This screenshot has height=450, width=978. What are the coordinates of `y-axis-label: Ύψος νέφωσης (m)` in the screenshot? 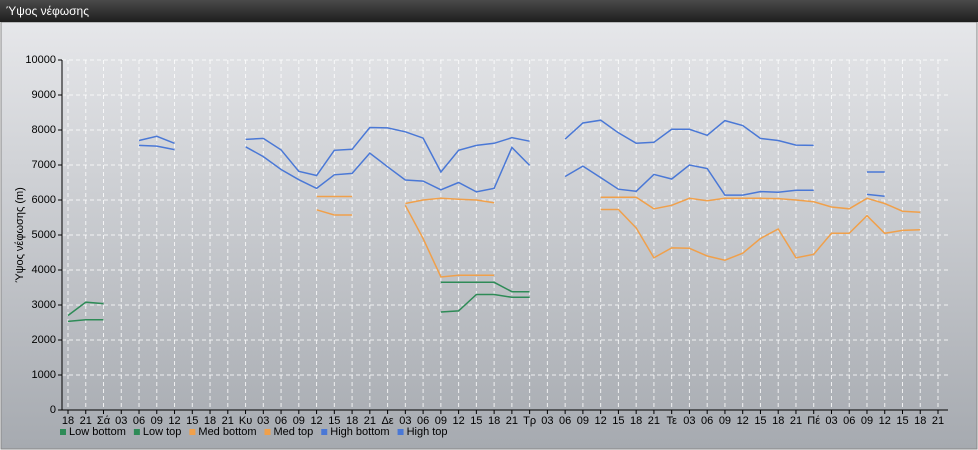 It's located at (20, 235).